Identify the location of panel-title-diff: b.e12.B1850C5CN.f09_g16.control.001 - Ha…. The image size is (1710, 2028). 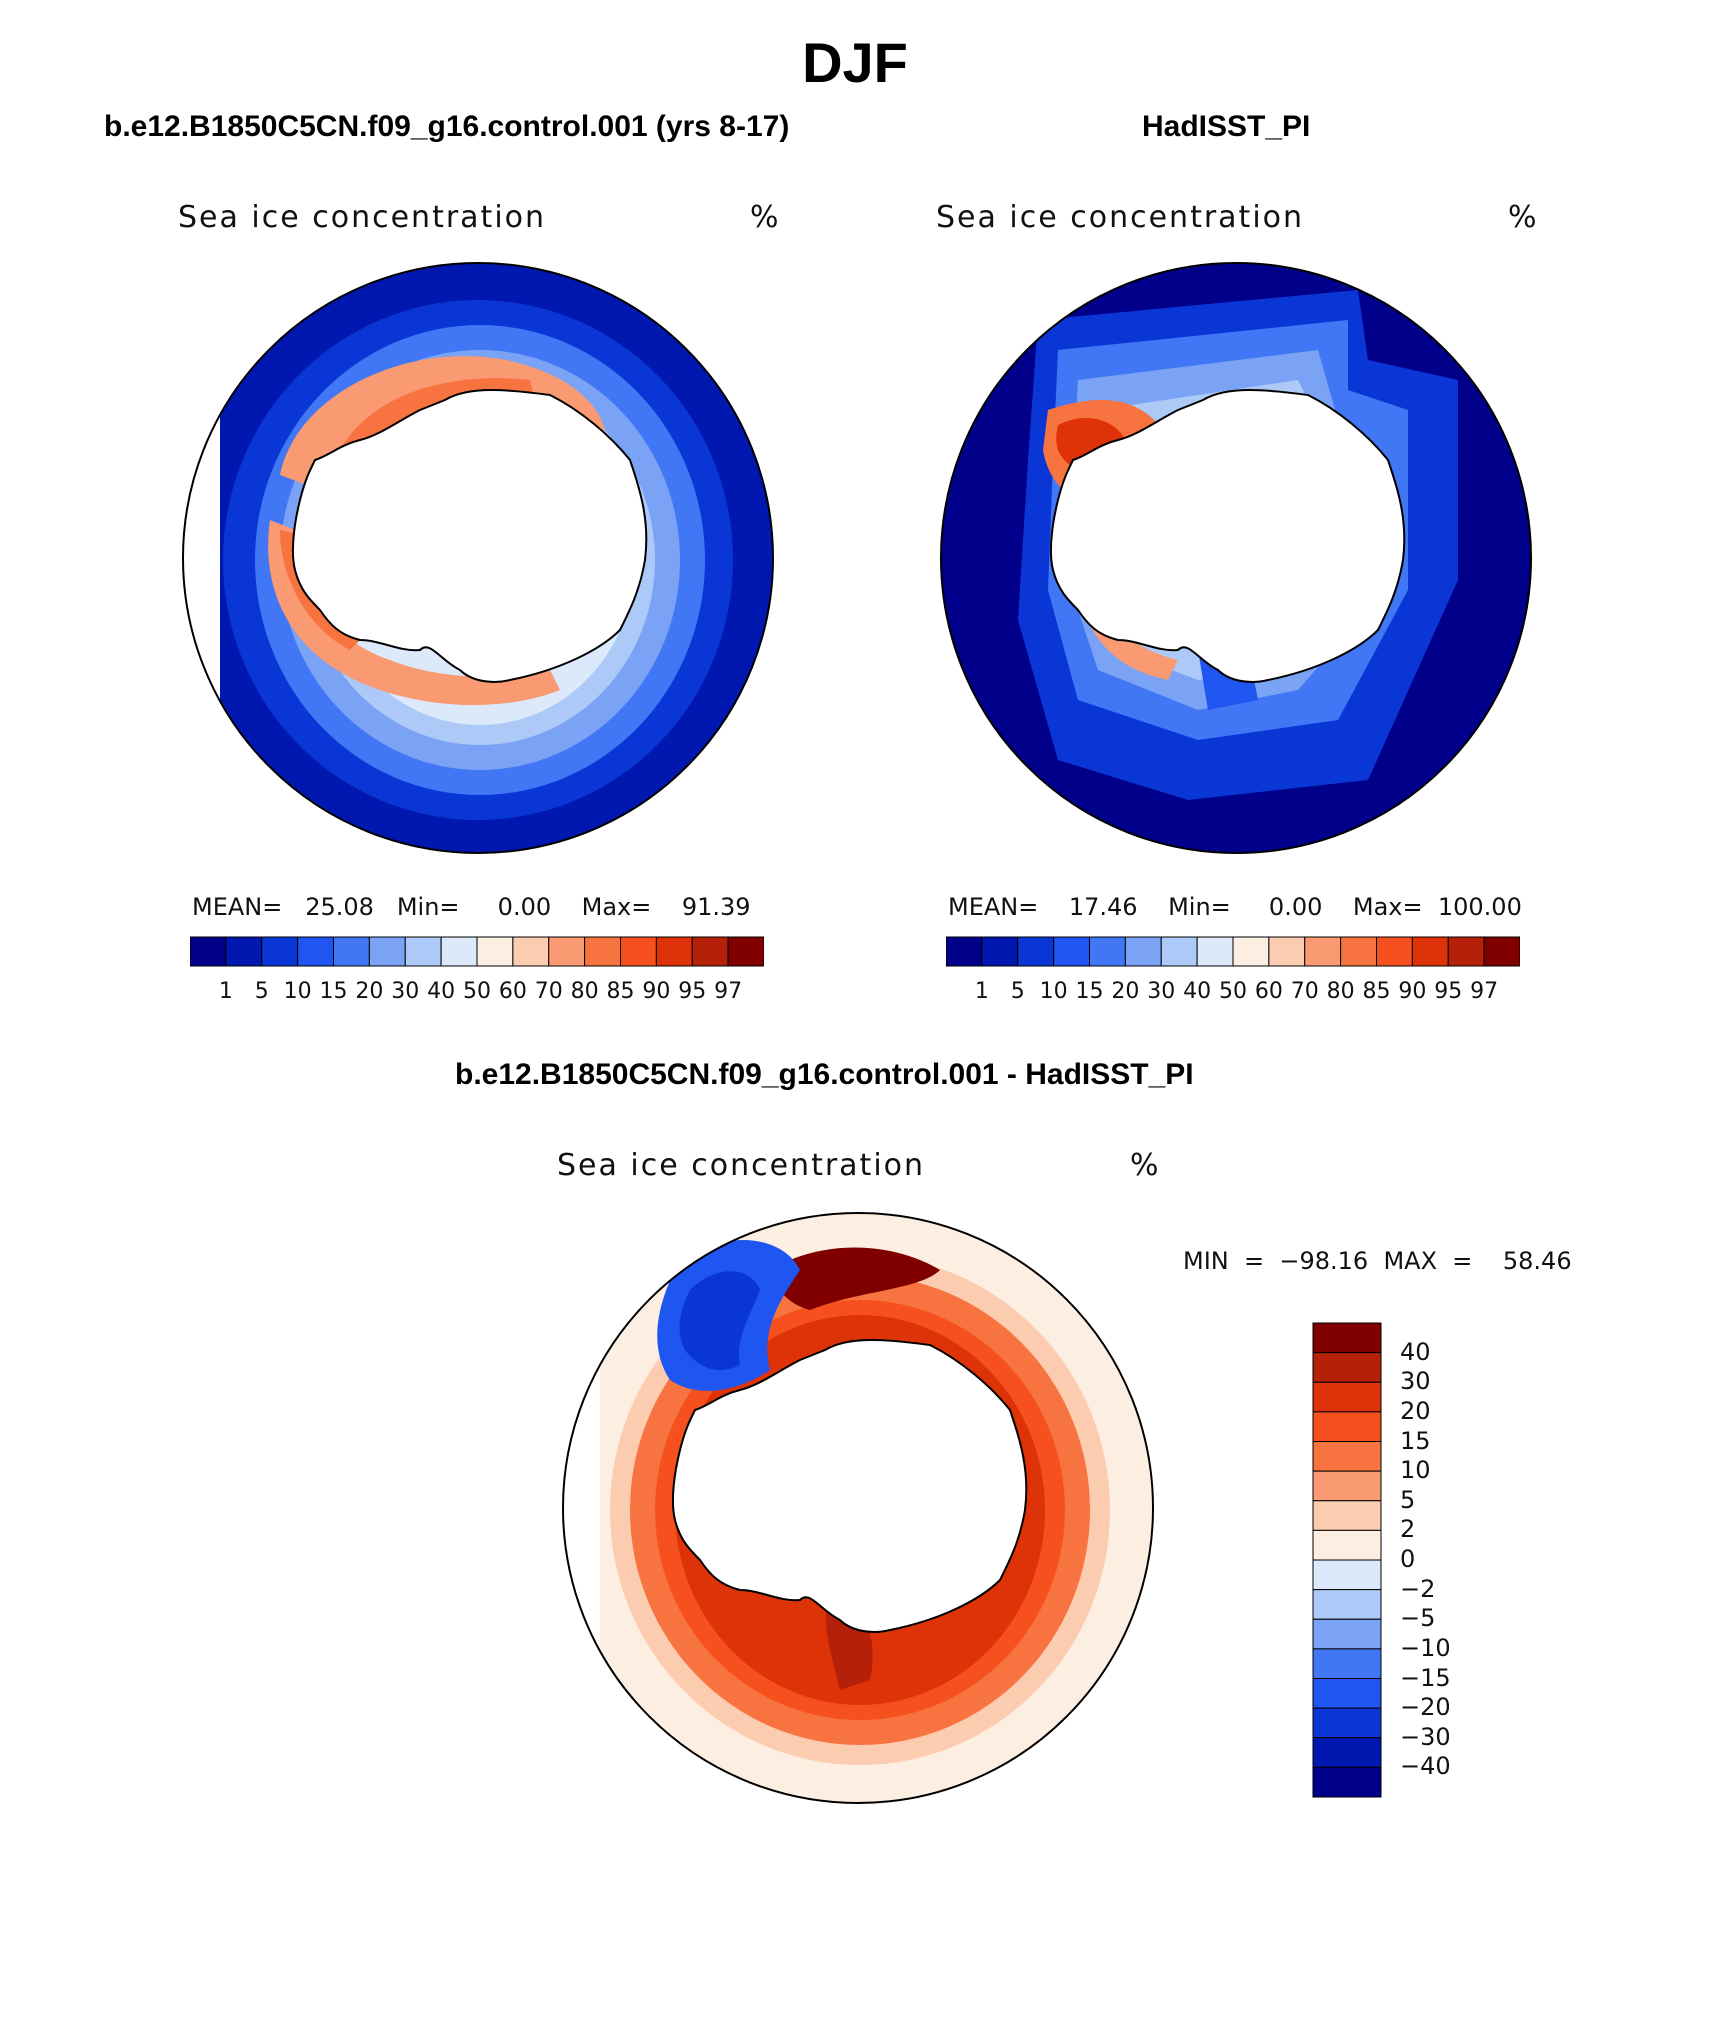
(824, 1074).